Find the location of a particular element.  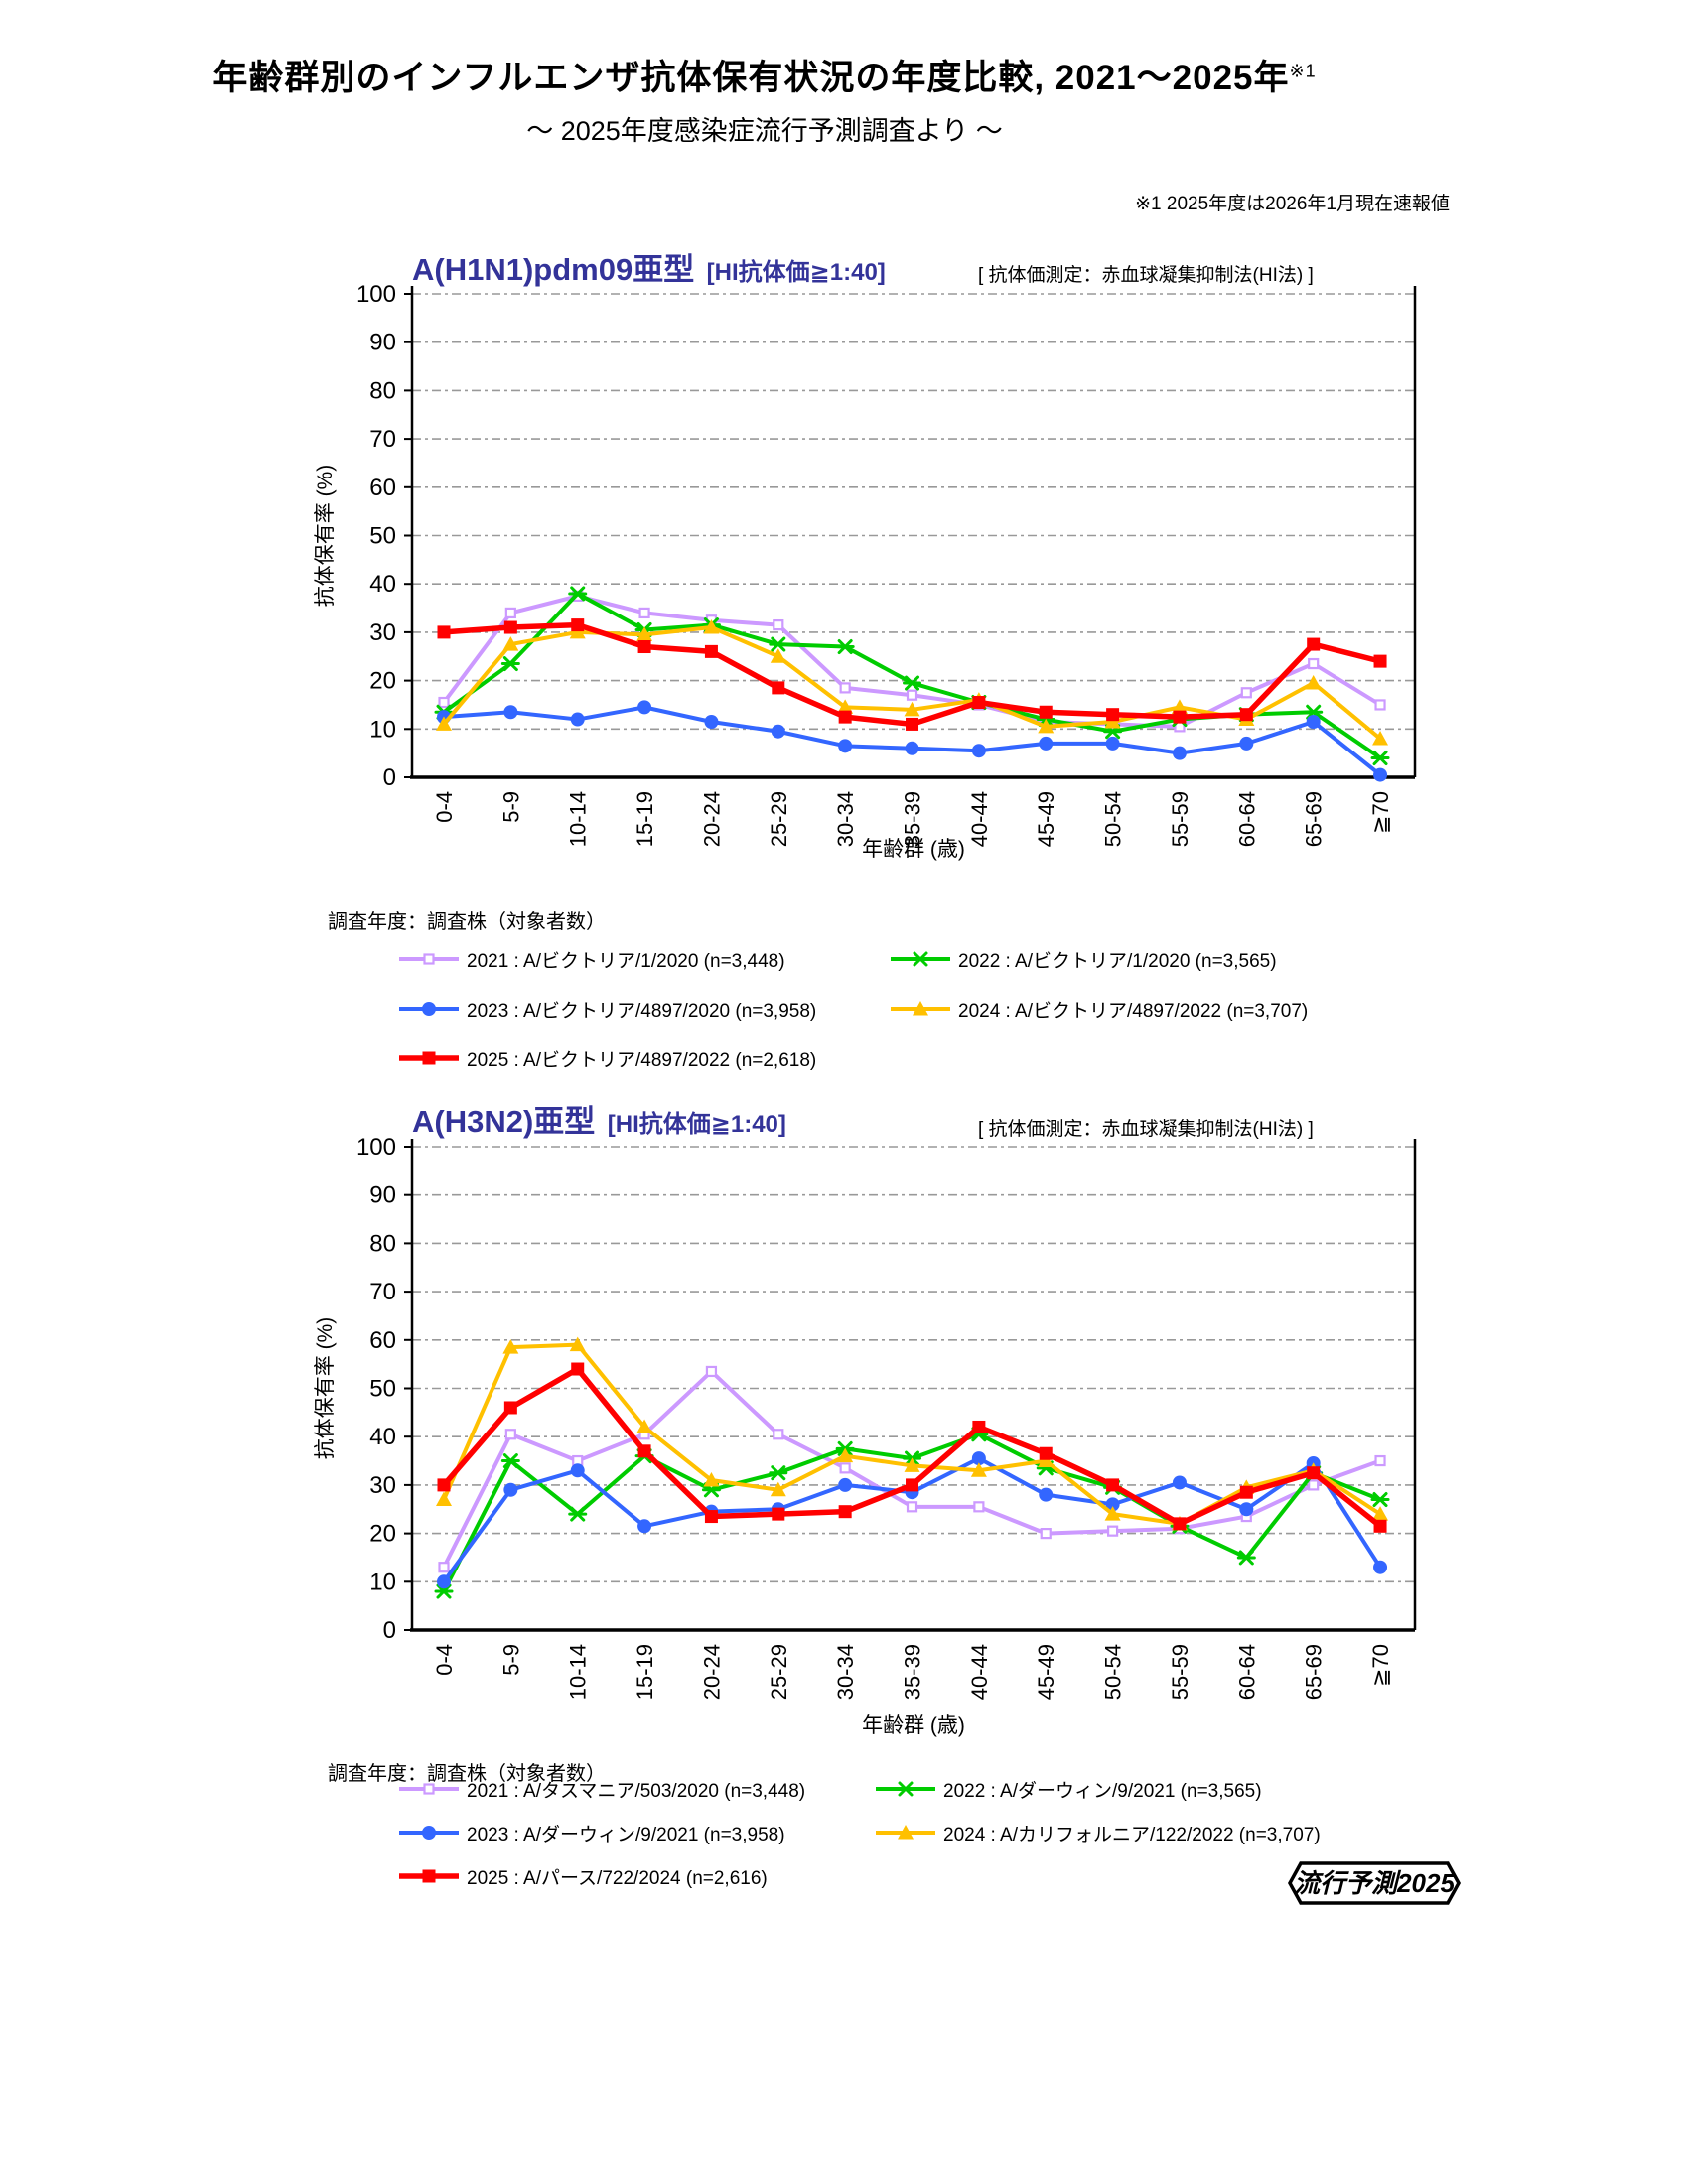

legend-key-2023 is located at coordinates (429, 1009).